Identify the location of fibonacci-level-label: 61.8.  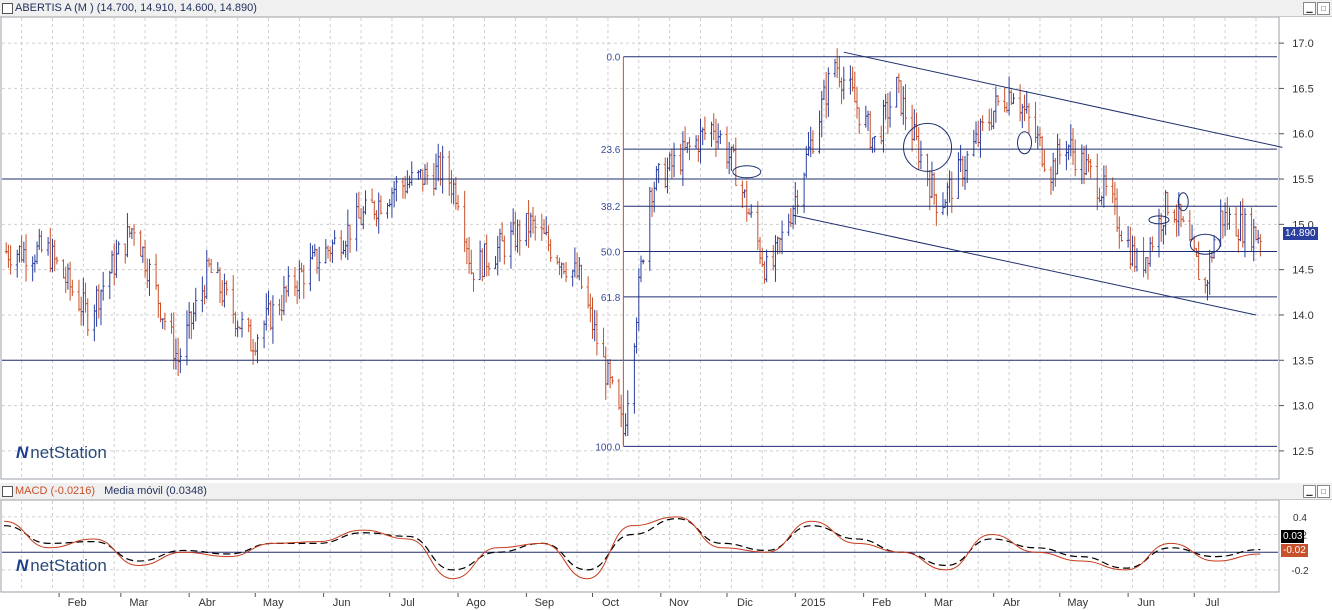
(611, 298).